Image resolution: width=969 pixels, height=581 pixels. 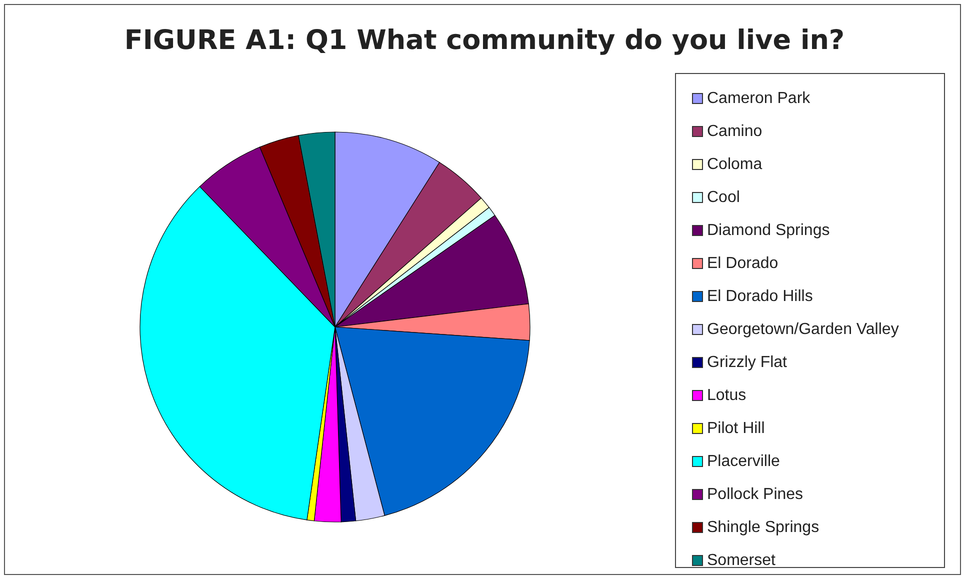 I want to click on legend-label: Lotus, so click(x=726, y=395).